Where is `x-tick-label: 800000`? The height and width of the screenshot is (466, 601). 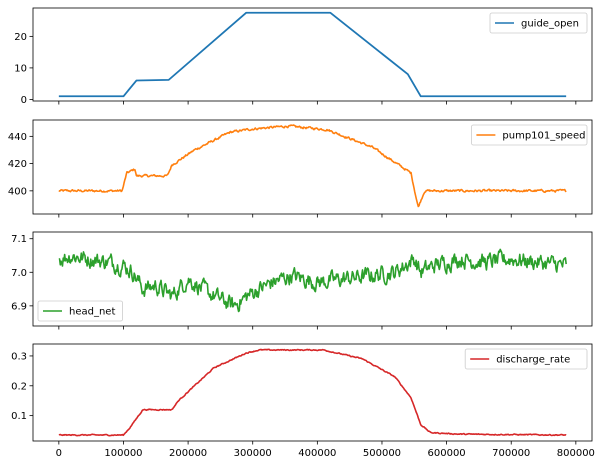 x-tick-label: 800000 is located at coordinates (576, 453).